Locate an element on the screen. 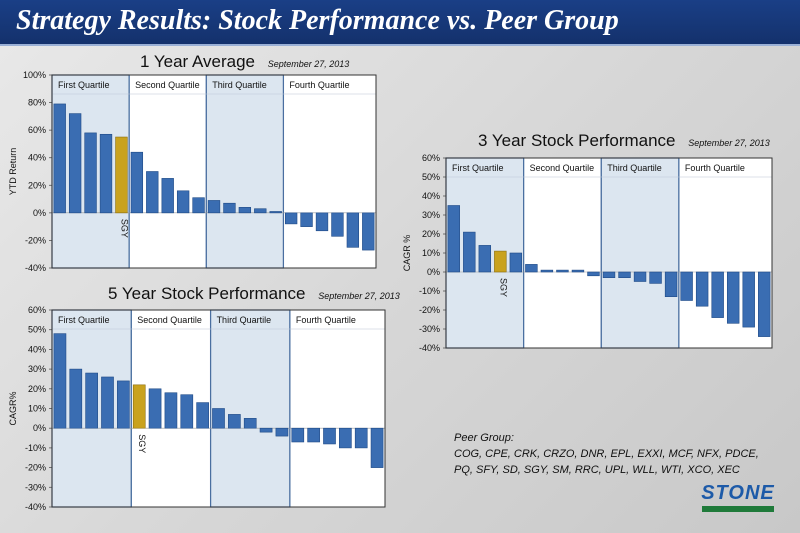  y-tick-label: -30% is located at coordinates (35, 487).